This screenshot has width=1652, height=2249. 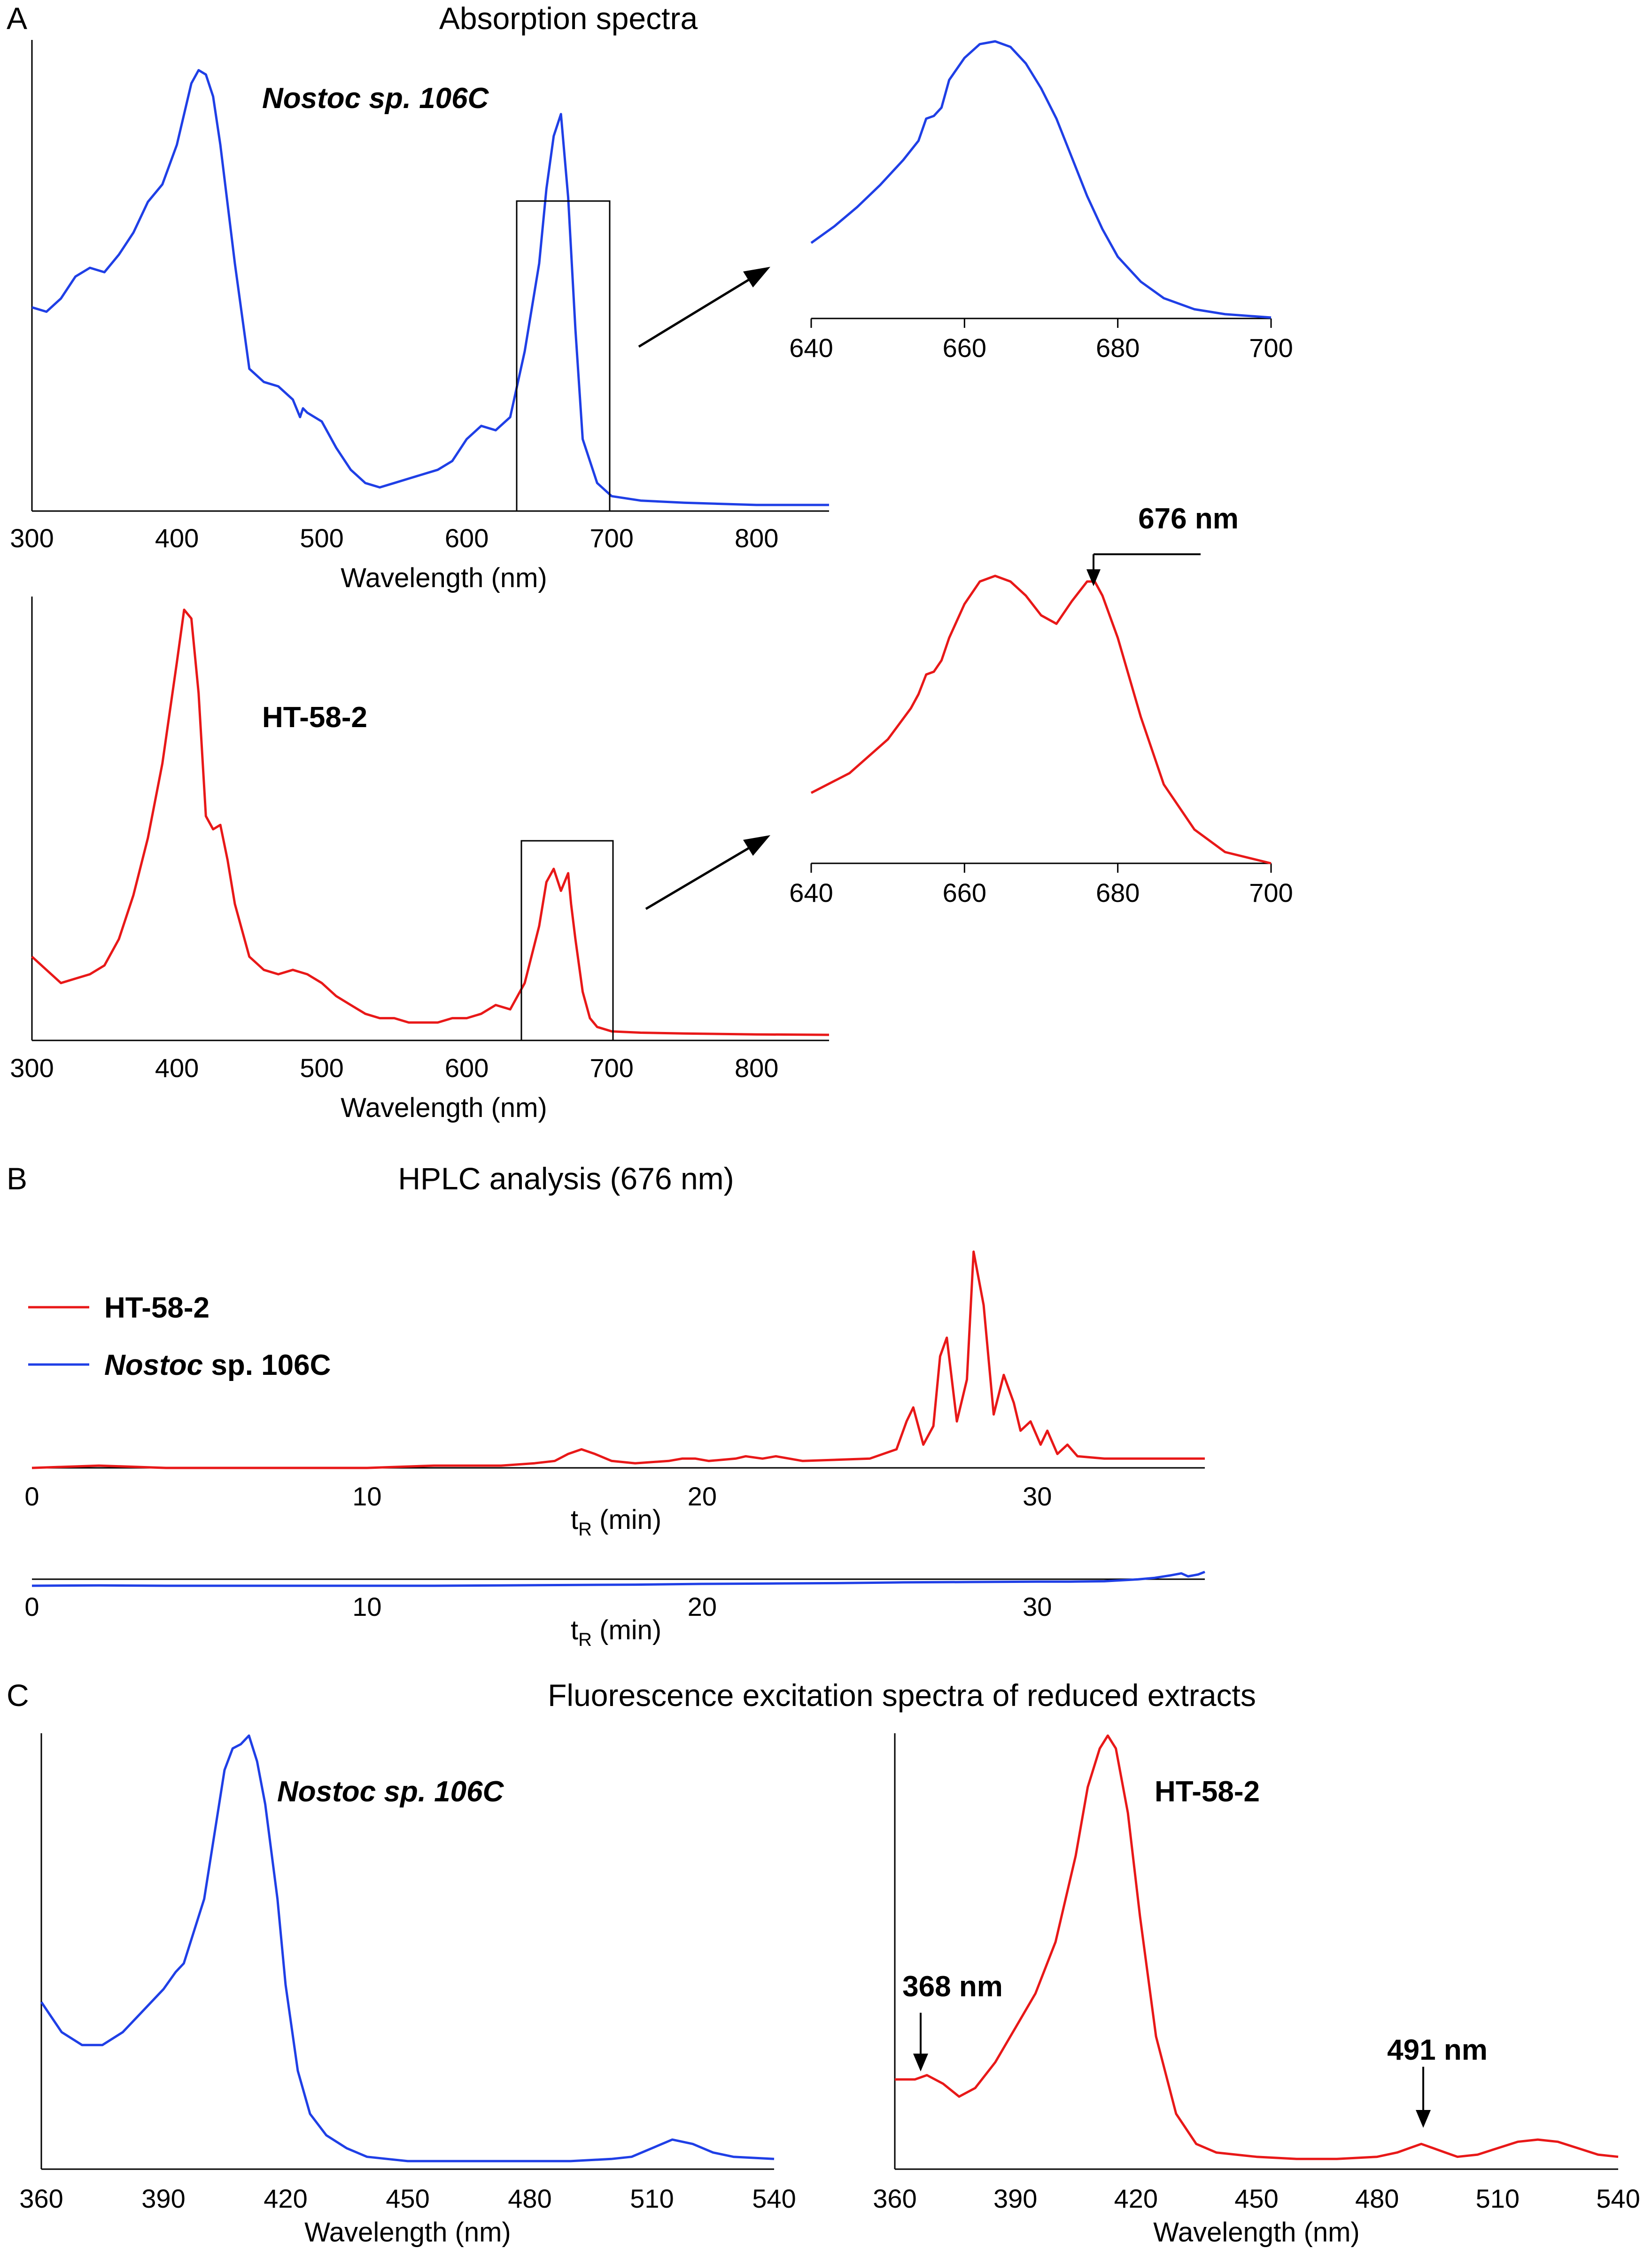 I want to click on chart-a-nostoc-inset: 640 660 680 700, so click(x=1041, y=201).